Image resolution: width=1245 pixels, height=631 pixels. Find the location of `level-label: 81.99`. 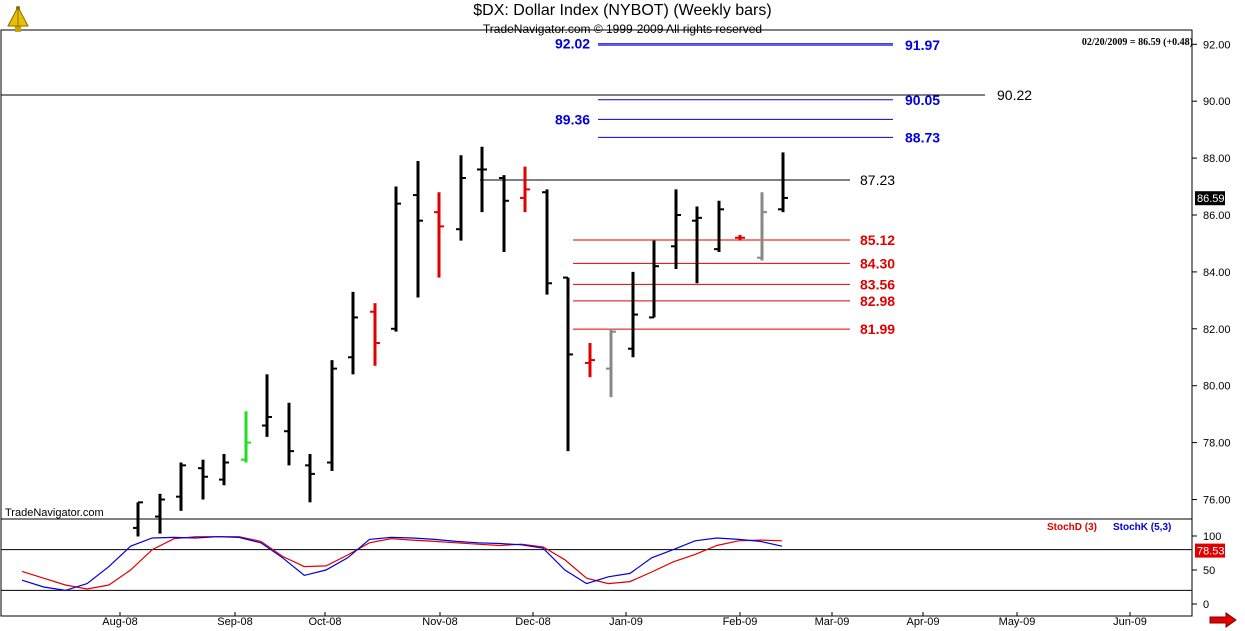

level-label: 81.99 is located at coordinates (877, 329).